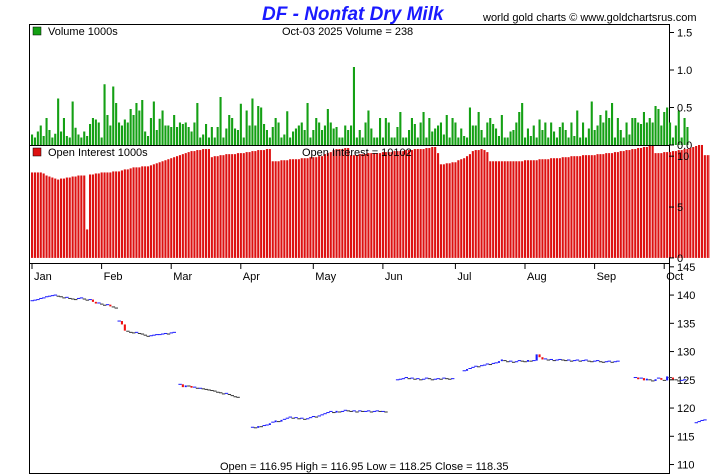 This screenshot has width=710, height=475. What do you see at coordinates (83, 32) in the screenshot?
I see `volume-legend-label: Volume 1000s` at bounding box center [83, 32].